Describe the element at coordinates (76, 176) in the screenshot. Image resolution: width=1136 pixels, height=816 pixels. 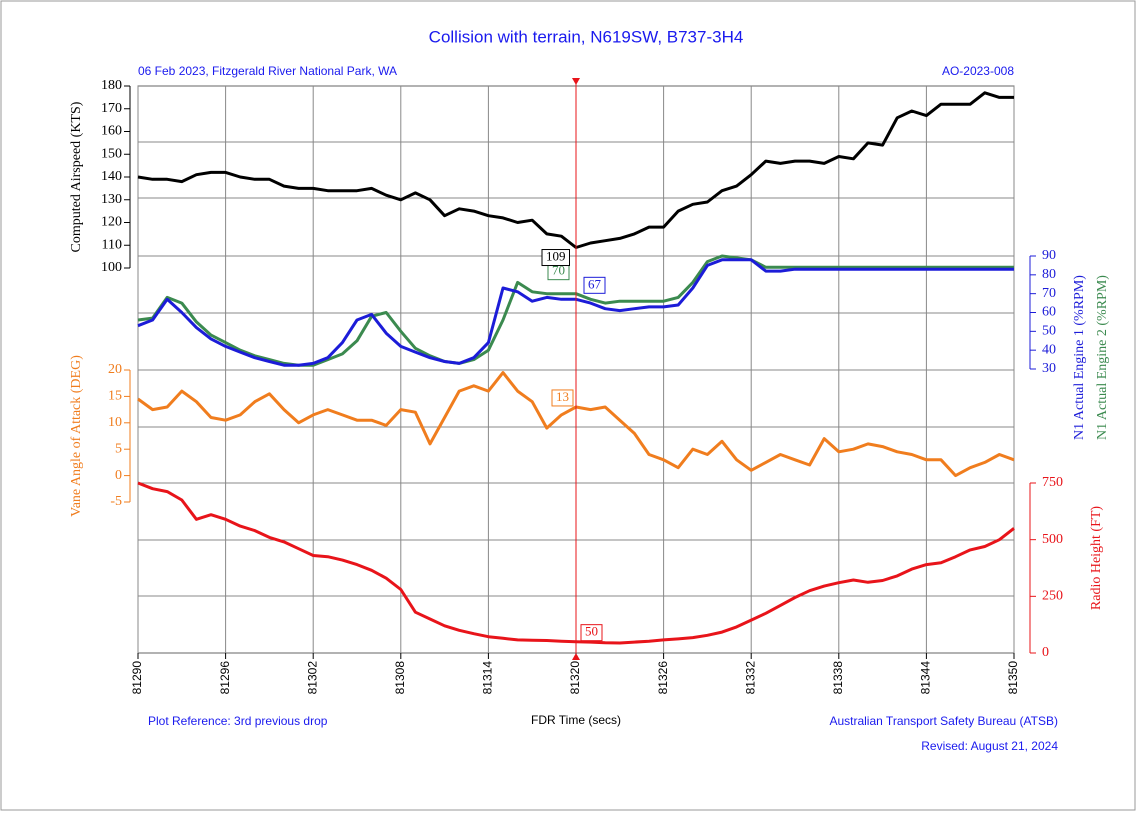
I see `y-axis-label: Computed Airspeed (KTS)` at that location.